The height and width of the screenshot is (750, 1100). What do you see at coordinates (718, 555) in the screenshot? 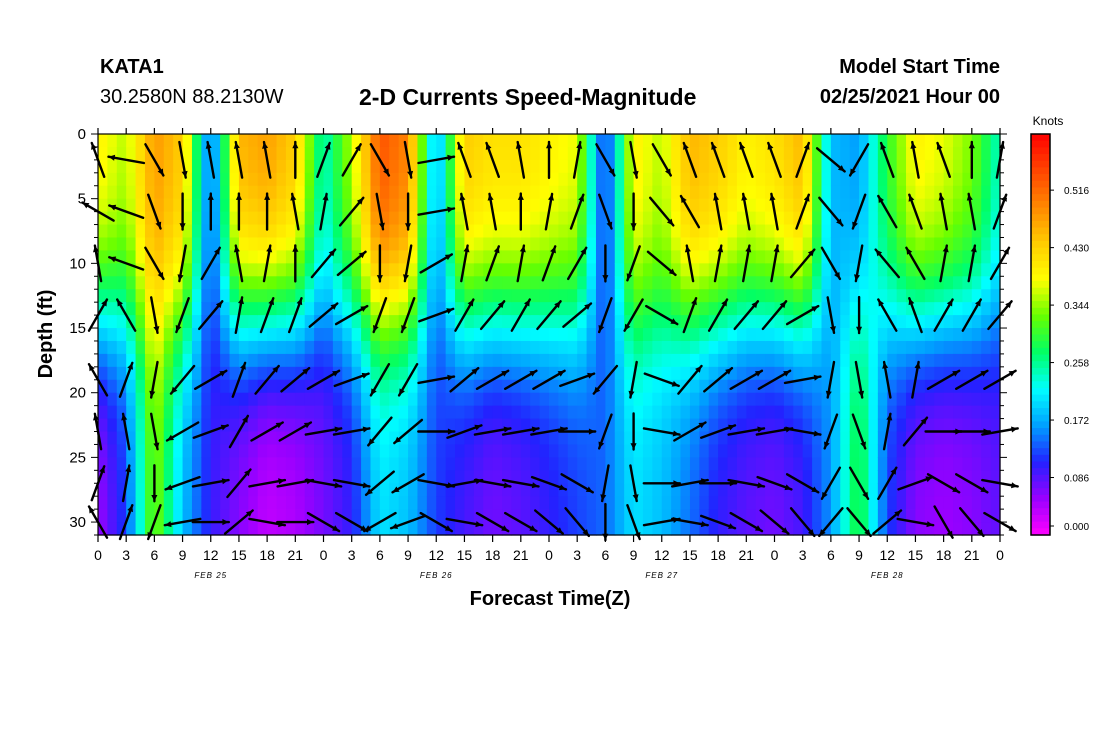
I see `x-tick-label: 18` at bounding box center [718, 555].